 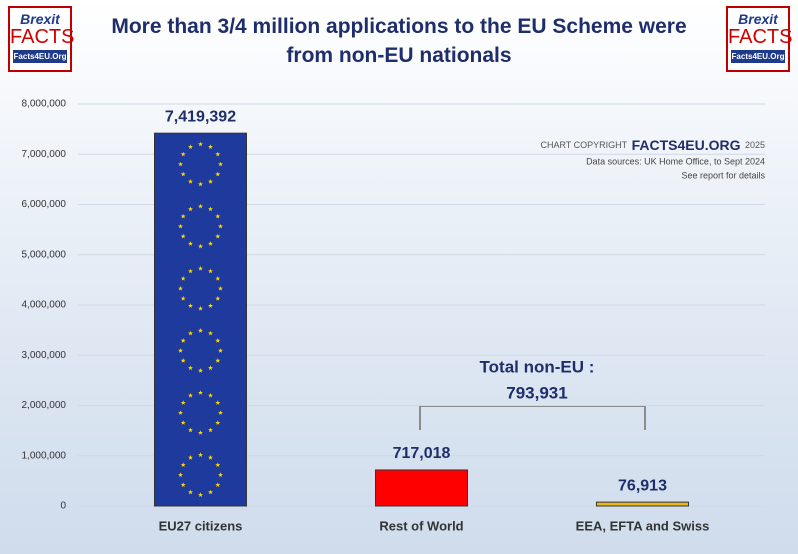 I want to click on x-tick-label: EU27 citizens, so click(x=201, y=525).